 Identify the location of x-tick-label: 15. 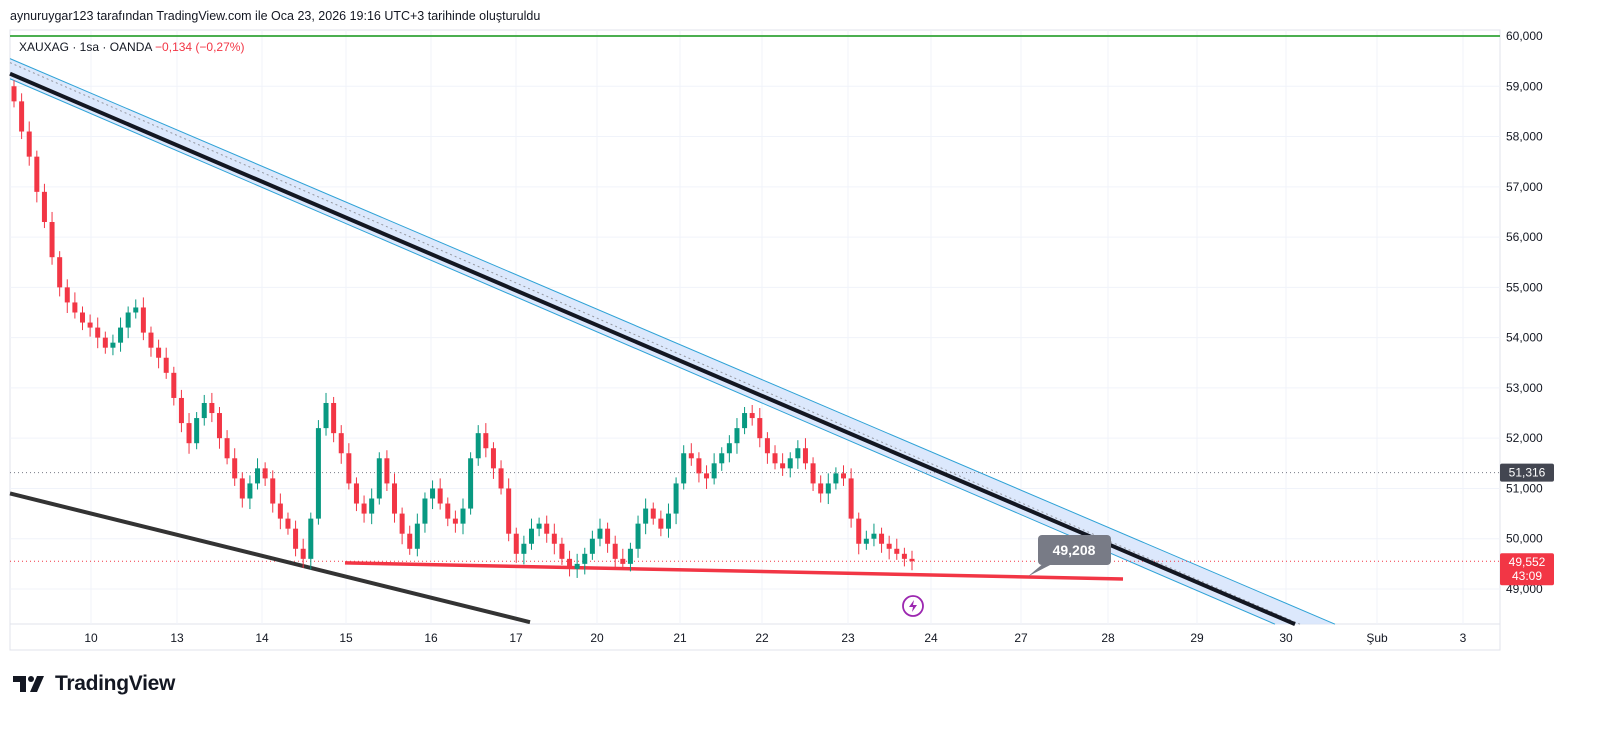
(346, 638).